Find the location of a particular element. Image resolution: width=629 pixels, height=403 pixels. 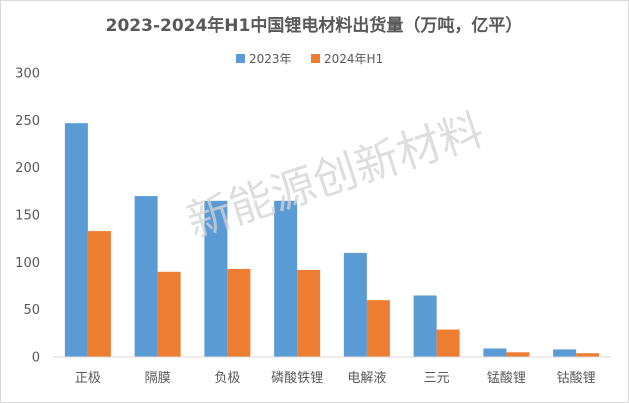

x-tick-label: 钴酸锂 is located at coordinates (576, 378).